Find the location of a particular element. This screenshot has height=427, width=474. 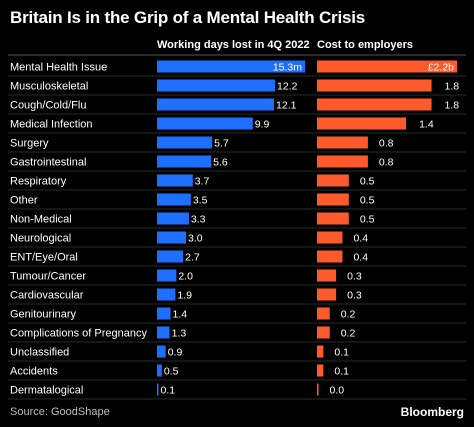

cost-value-label: £2.2b is located at coordinates (441, 68).